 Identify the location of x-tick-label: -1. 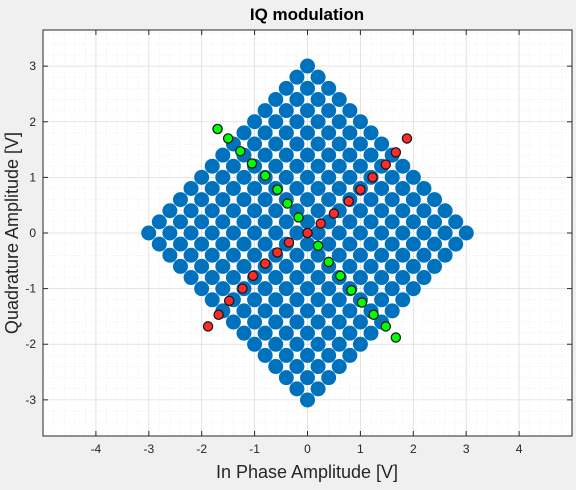
(254, 449).